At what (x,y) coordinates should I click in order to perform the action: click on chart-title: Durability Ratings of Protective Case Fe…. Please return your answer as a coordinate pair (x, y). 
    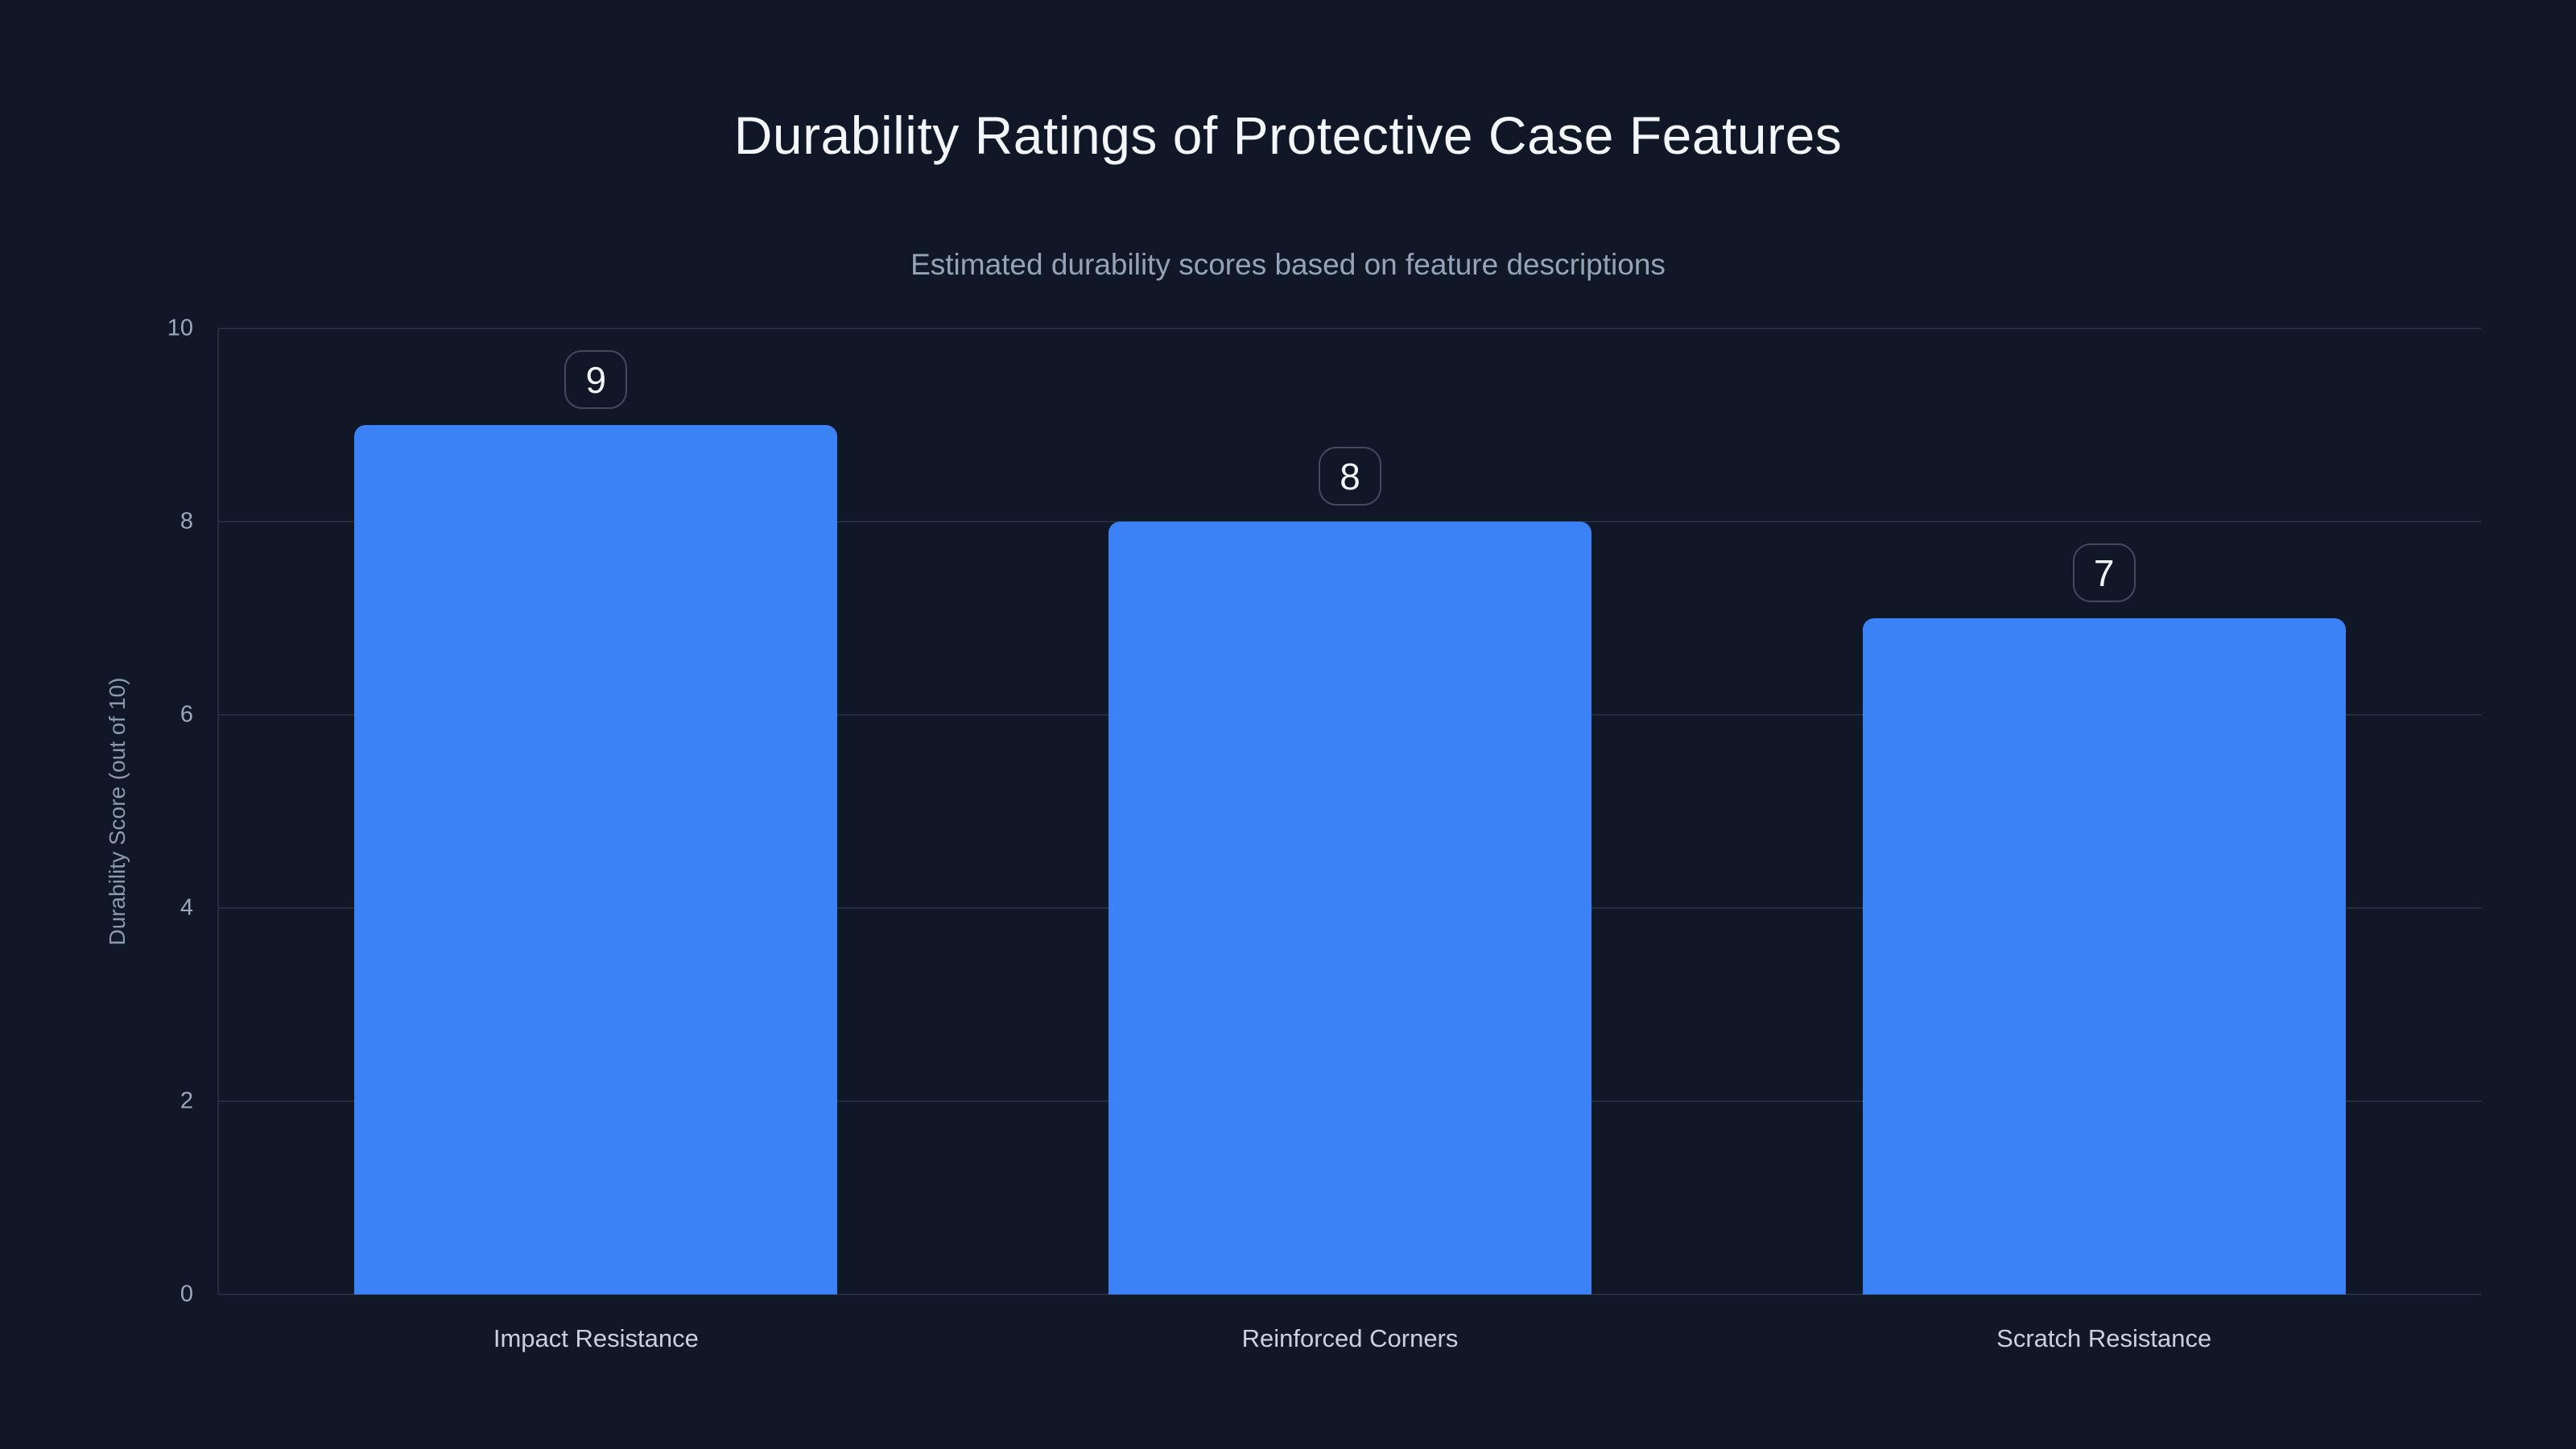
    Looking at the image, I should click on (1288, 135).